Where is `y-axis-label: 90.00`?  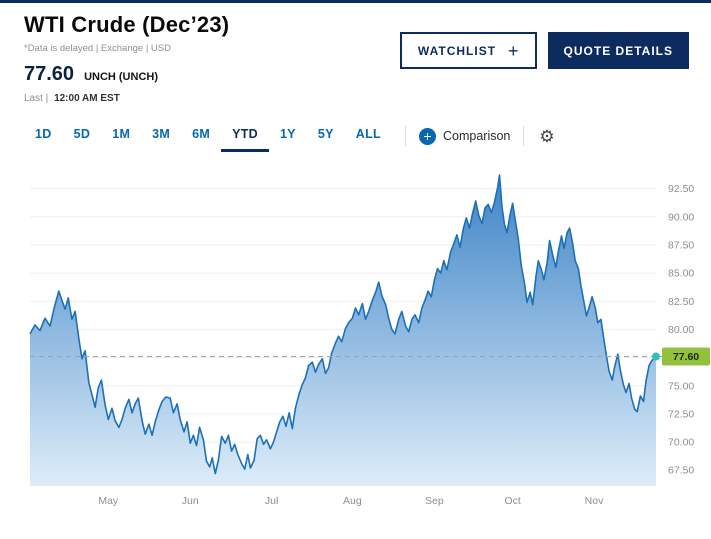 y-axis-label: 90.00 is located at coordinates (681, 217).